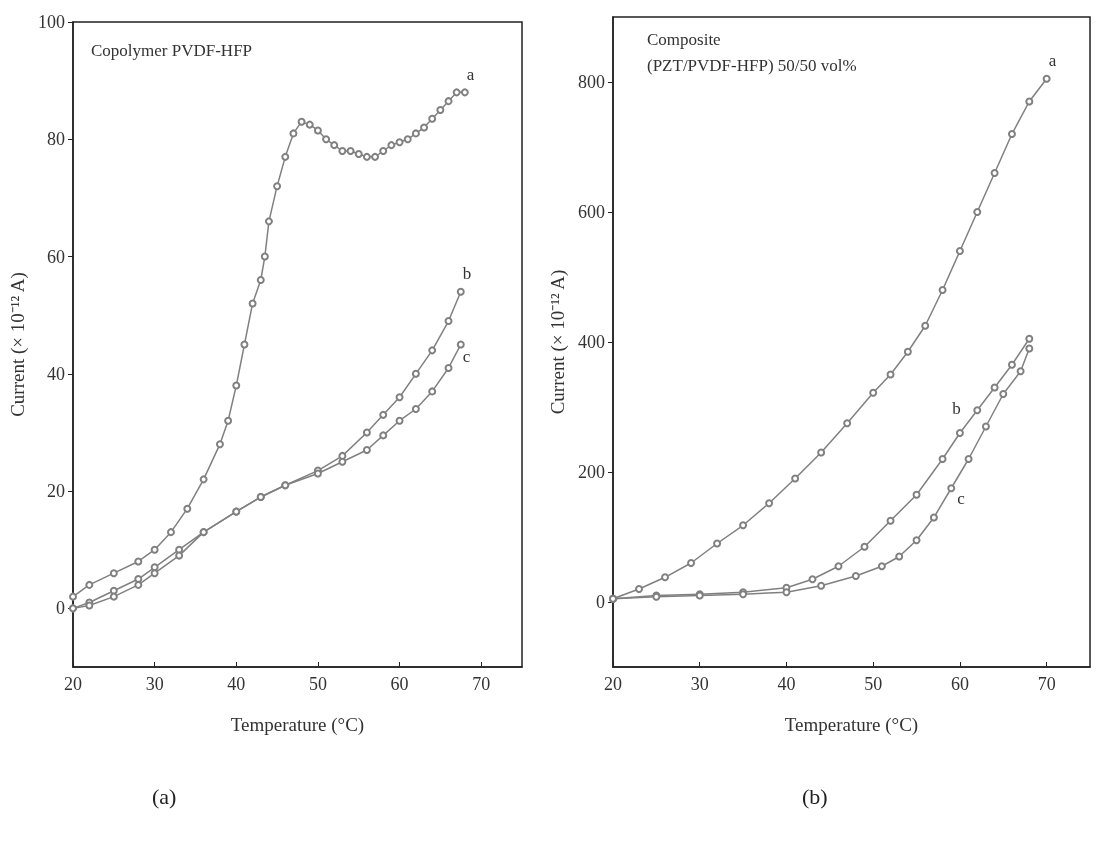 The height and width of the screenshot is (854, 1096). What do you see at coordinates (591, 342) in the screenshot?
I see `y-tick-label: 400` at bounding box center [591, 342].